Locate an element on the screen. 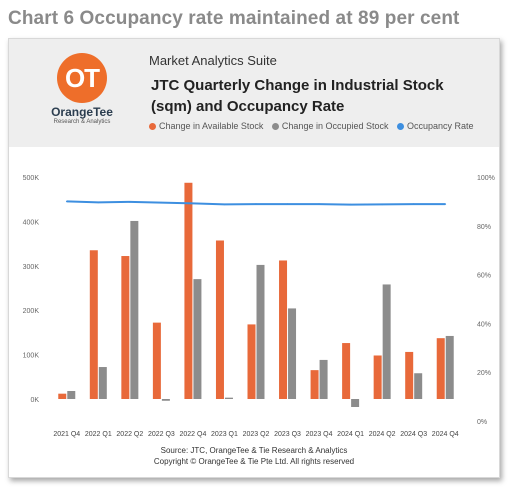 The width and height of the screenshot is (514, 487). legend-item-available: Change in Available Stock is located at coordinates (206, 126).